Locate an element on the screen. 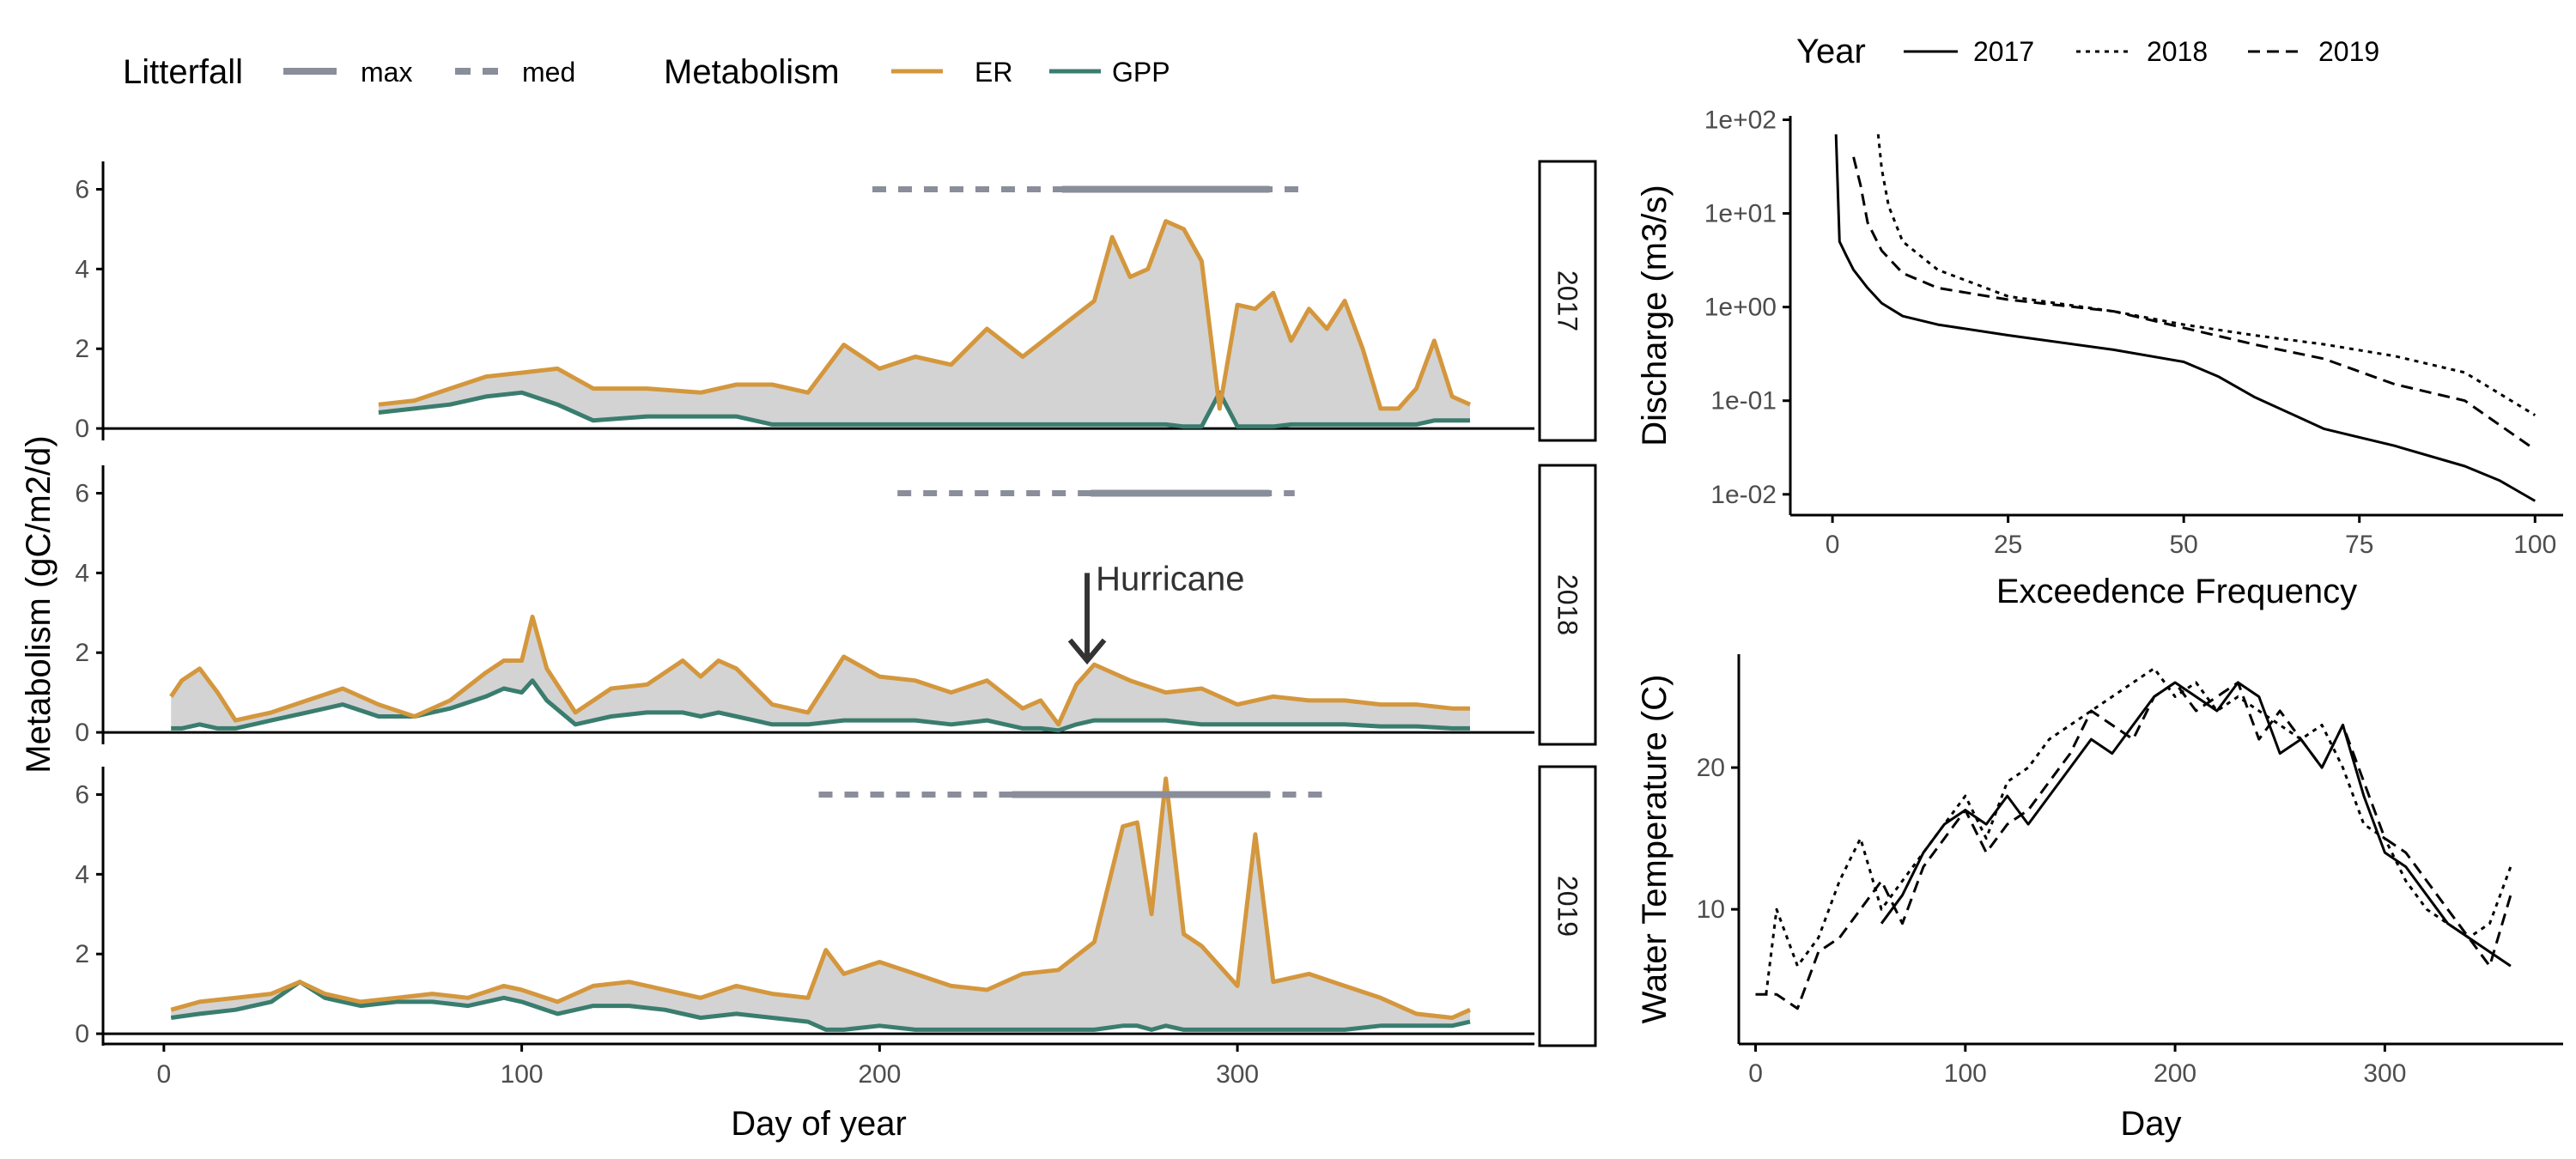  temperature-x-tick-label-200: 200 is located at coordinates (2175, 1074).